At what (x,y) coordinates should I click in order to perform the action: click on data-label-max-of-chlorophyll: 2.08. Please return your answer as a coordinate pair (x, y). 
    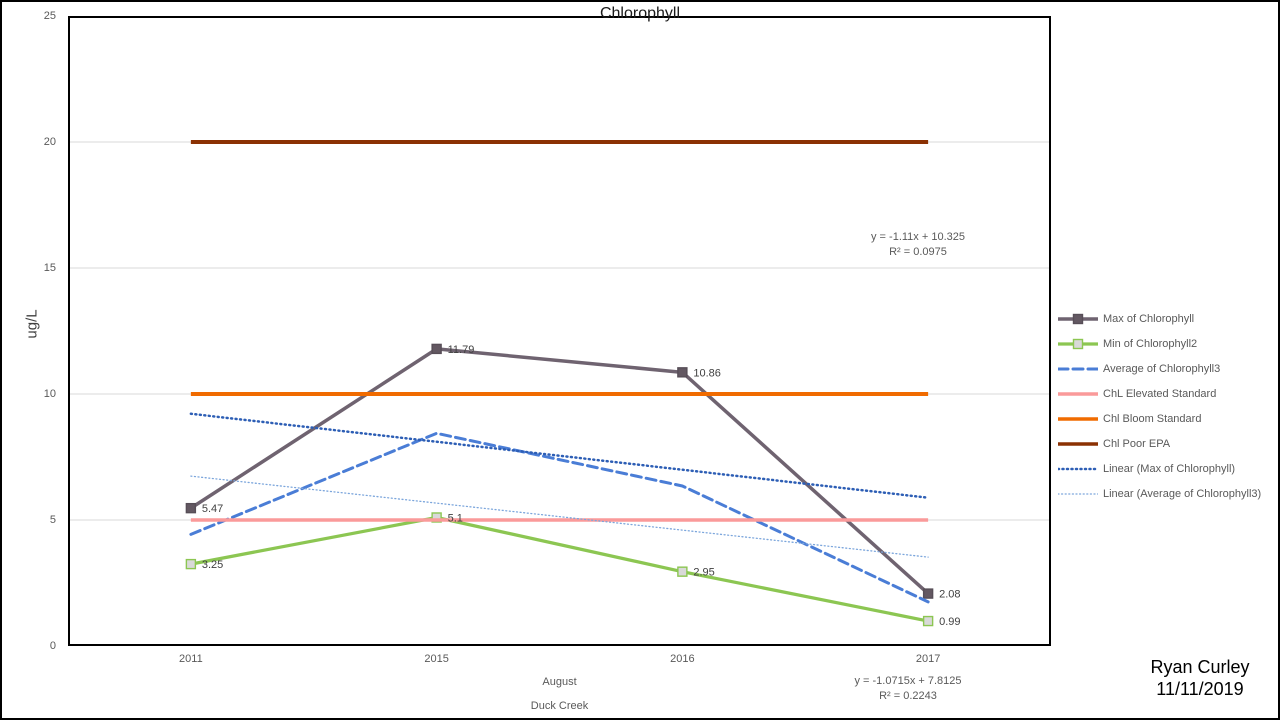
    Looking at the image, I should click on (949, 595).